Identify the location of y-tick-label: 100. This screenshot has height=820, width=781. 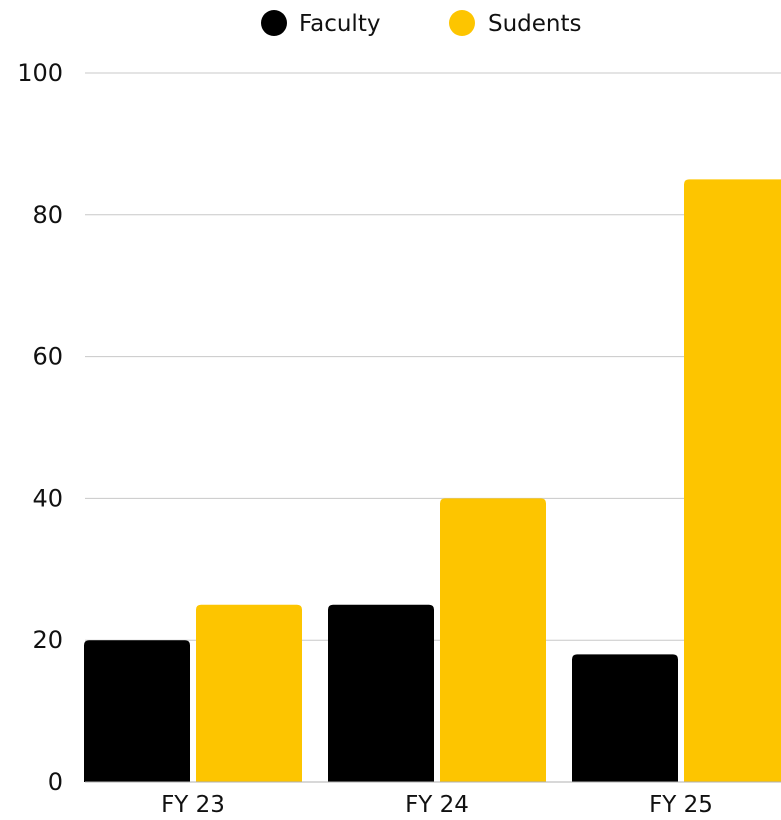
(40, 73).